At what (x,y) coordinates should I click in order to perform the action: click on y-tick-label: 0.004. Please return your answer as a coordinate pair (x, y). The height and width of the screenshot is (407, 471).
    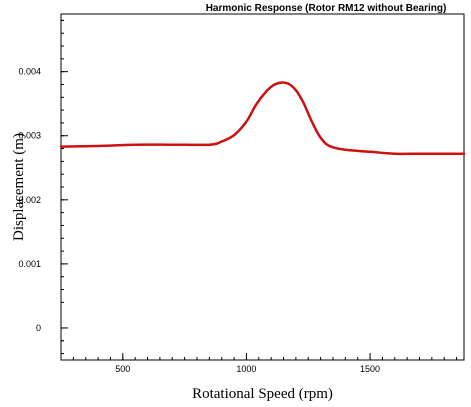
    Looking at the image, I should click on (29, 72).